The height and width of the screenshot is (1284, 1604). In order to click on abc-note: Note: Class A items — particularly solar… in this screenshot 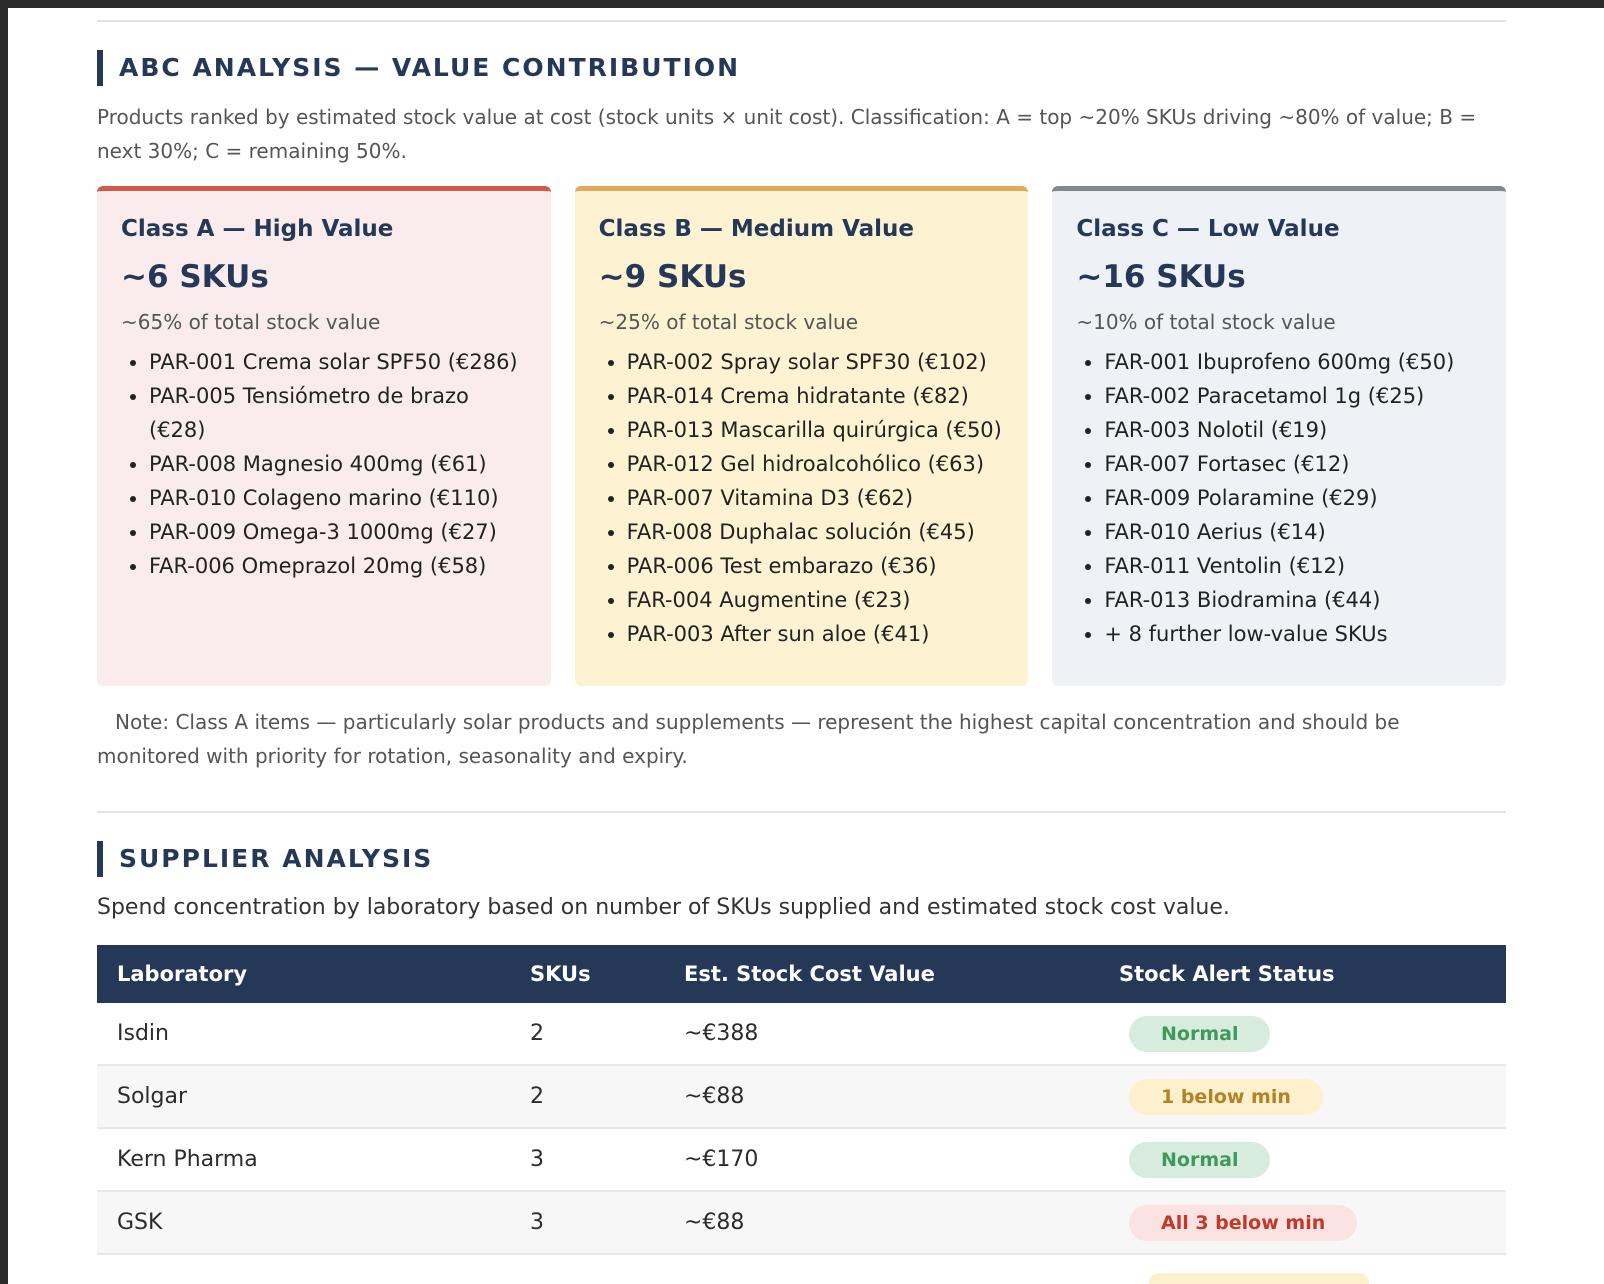, I will do `click(748, 739)`.